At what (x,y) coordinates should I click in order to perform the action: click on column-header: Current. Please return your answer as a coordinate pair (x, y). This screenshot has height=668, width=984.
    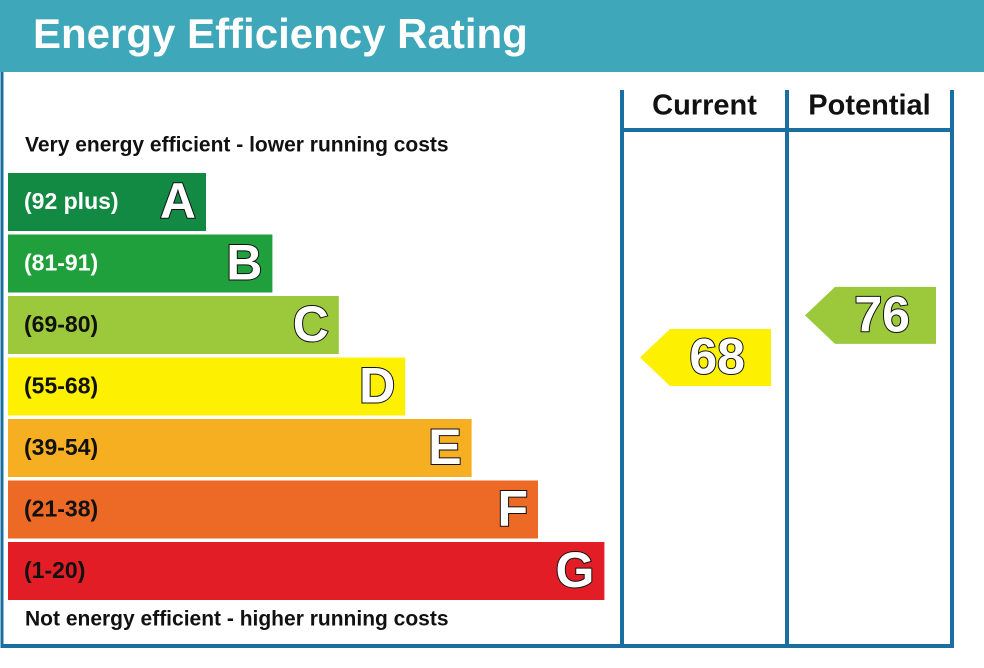
    Looking at the image, I should click on (704, 106).